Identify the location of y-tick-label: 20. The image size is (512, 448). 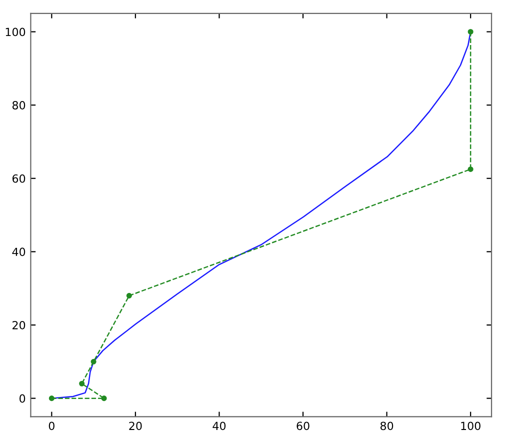
(19, 325).